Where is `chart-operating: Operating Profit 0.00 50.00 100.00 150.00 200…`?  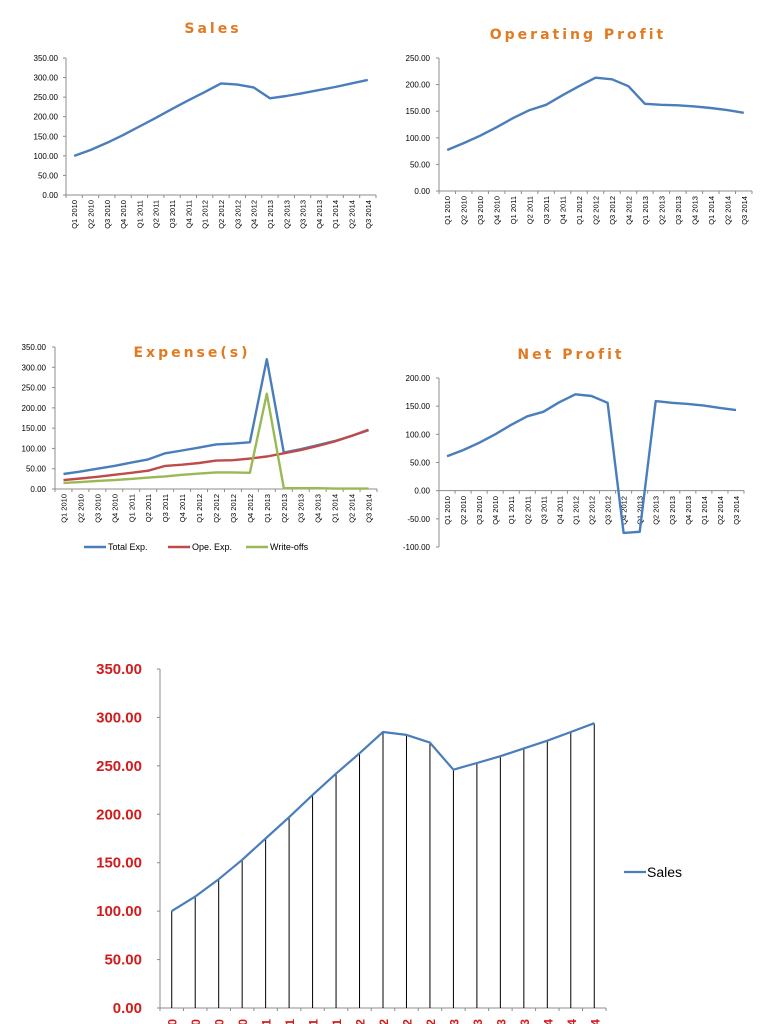 chart-operating: Operating Profit 0.00 50.00 100.00 150.00 200… is located at coordinates (579, 126).